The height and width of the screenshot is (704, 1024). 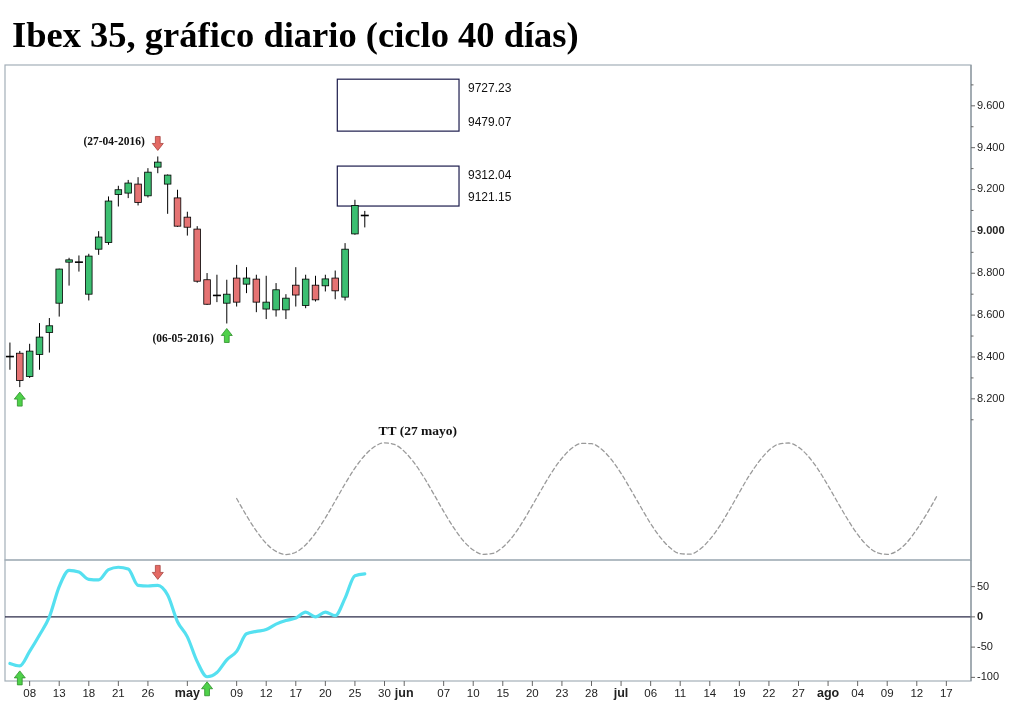 I want to click on annotation: TT (27 mayo), so click(x=418, y=430).